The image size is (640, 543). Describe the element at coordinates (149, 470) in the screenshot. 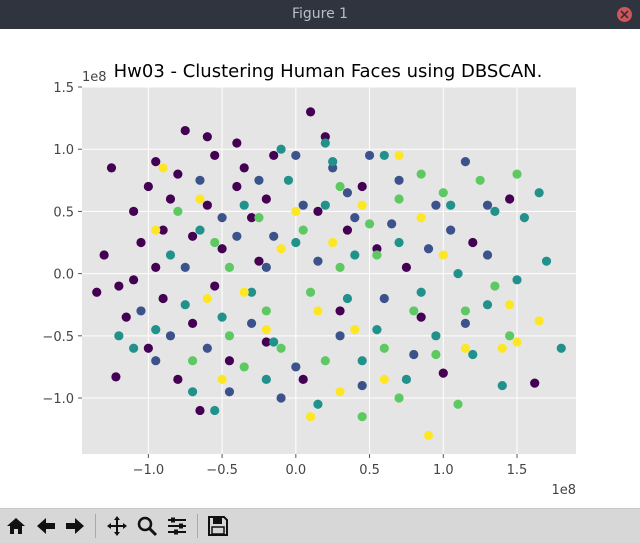

I see `x-tick-label: −1.0` at that location.